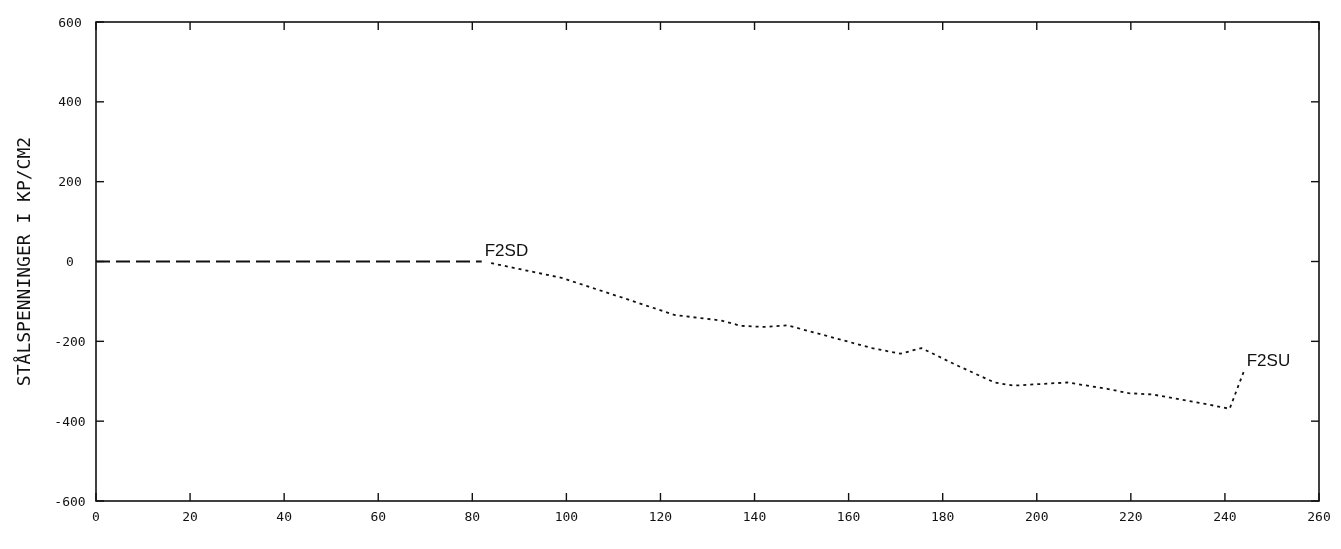  Describe the element at coordinates (284, 516) in the screenshot. I see `x-tick-label: 40` at that location.